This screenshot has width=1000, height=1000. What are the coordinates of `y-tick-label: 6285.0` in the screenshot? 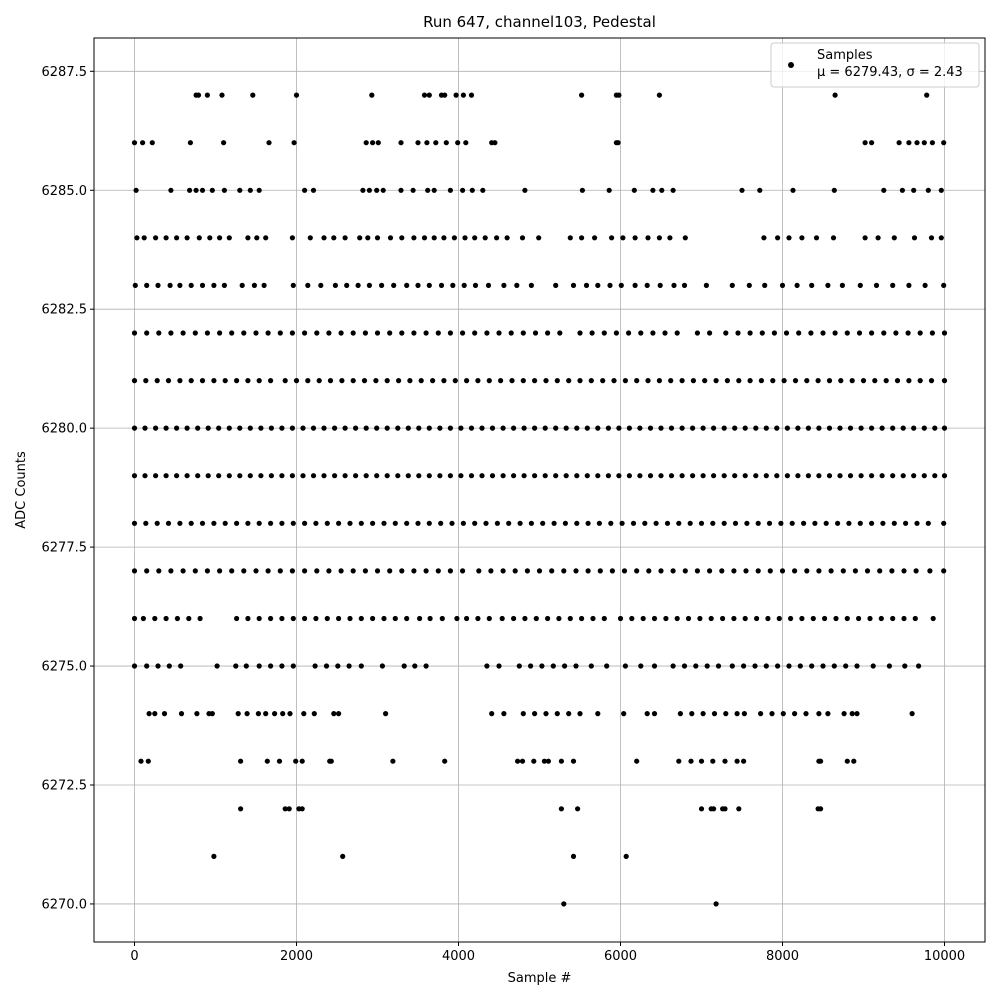 It's located at (65, 191).